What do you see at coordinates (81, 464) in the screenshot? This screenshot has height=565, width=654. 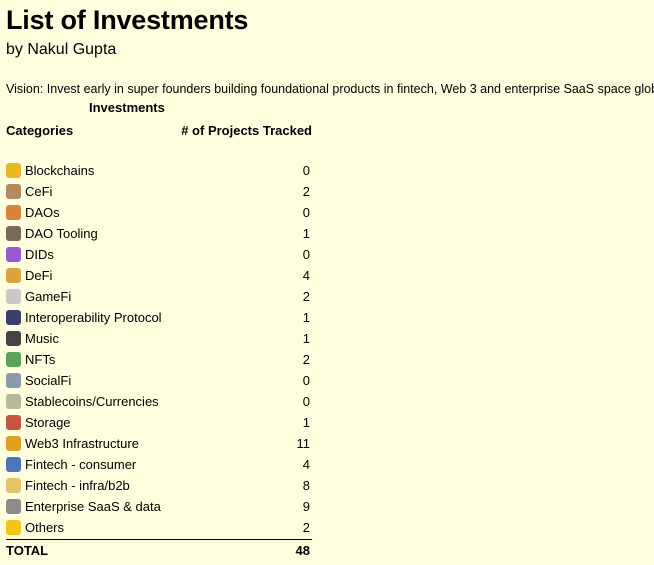 I see `category-label: Fintech - consumer` at bounding box center [81, 464].